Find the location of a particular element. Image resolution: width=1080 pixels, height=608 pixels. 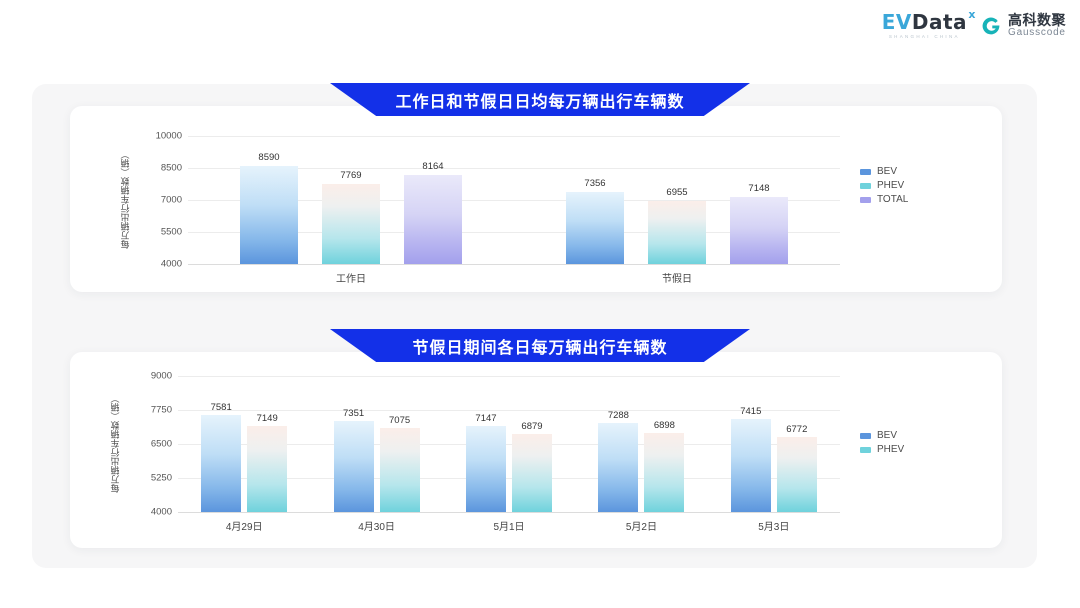

bar-value-label: 7149 is located at coordinates (267, 419).